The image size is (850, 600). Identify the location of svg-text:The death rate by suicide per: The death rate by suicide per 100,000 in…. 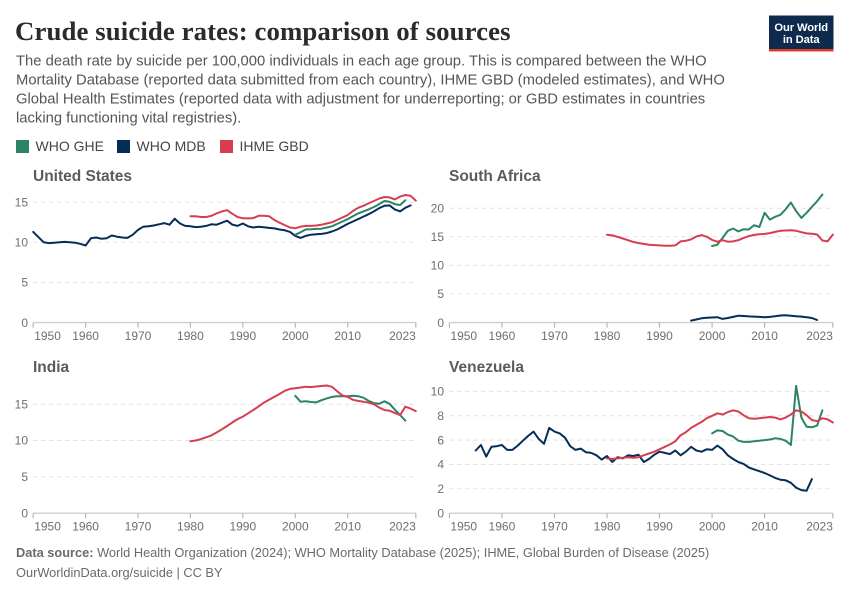
(361, 62).